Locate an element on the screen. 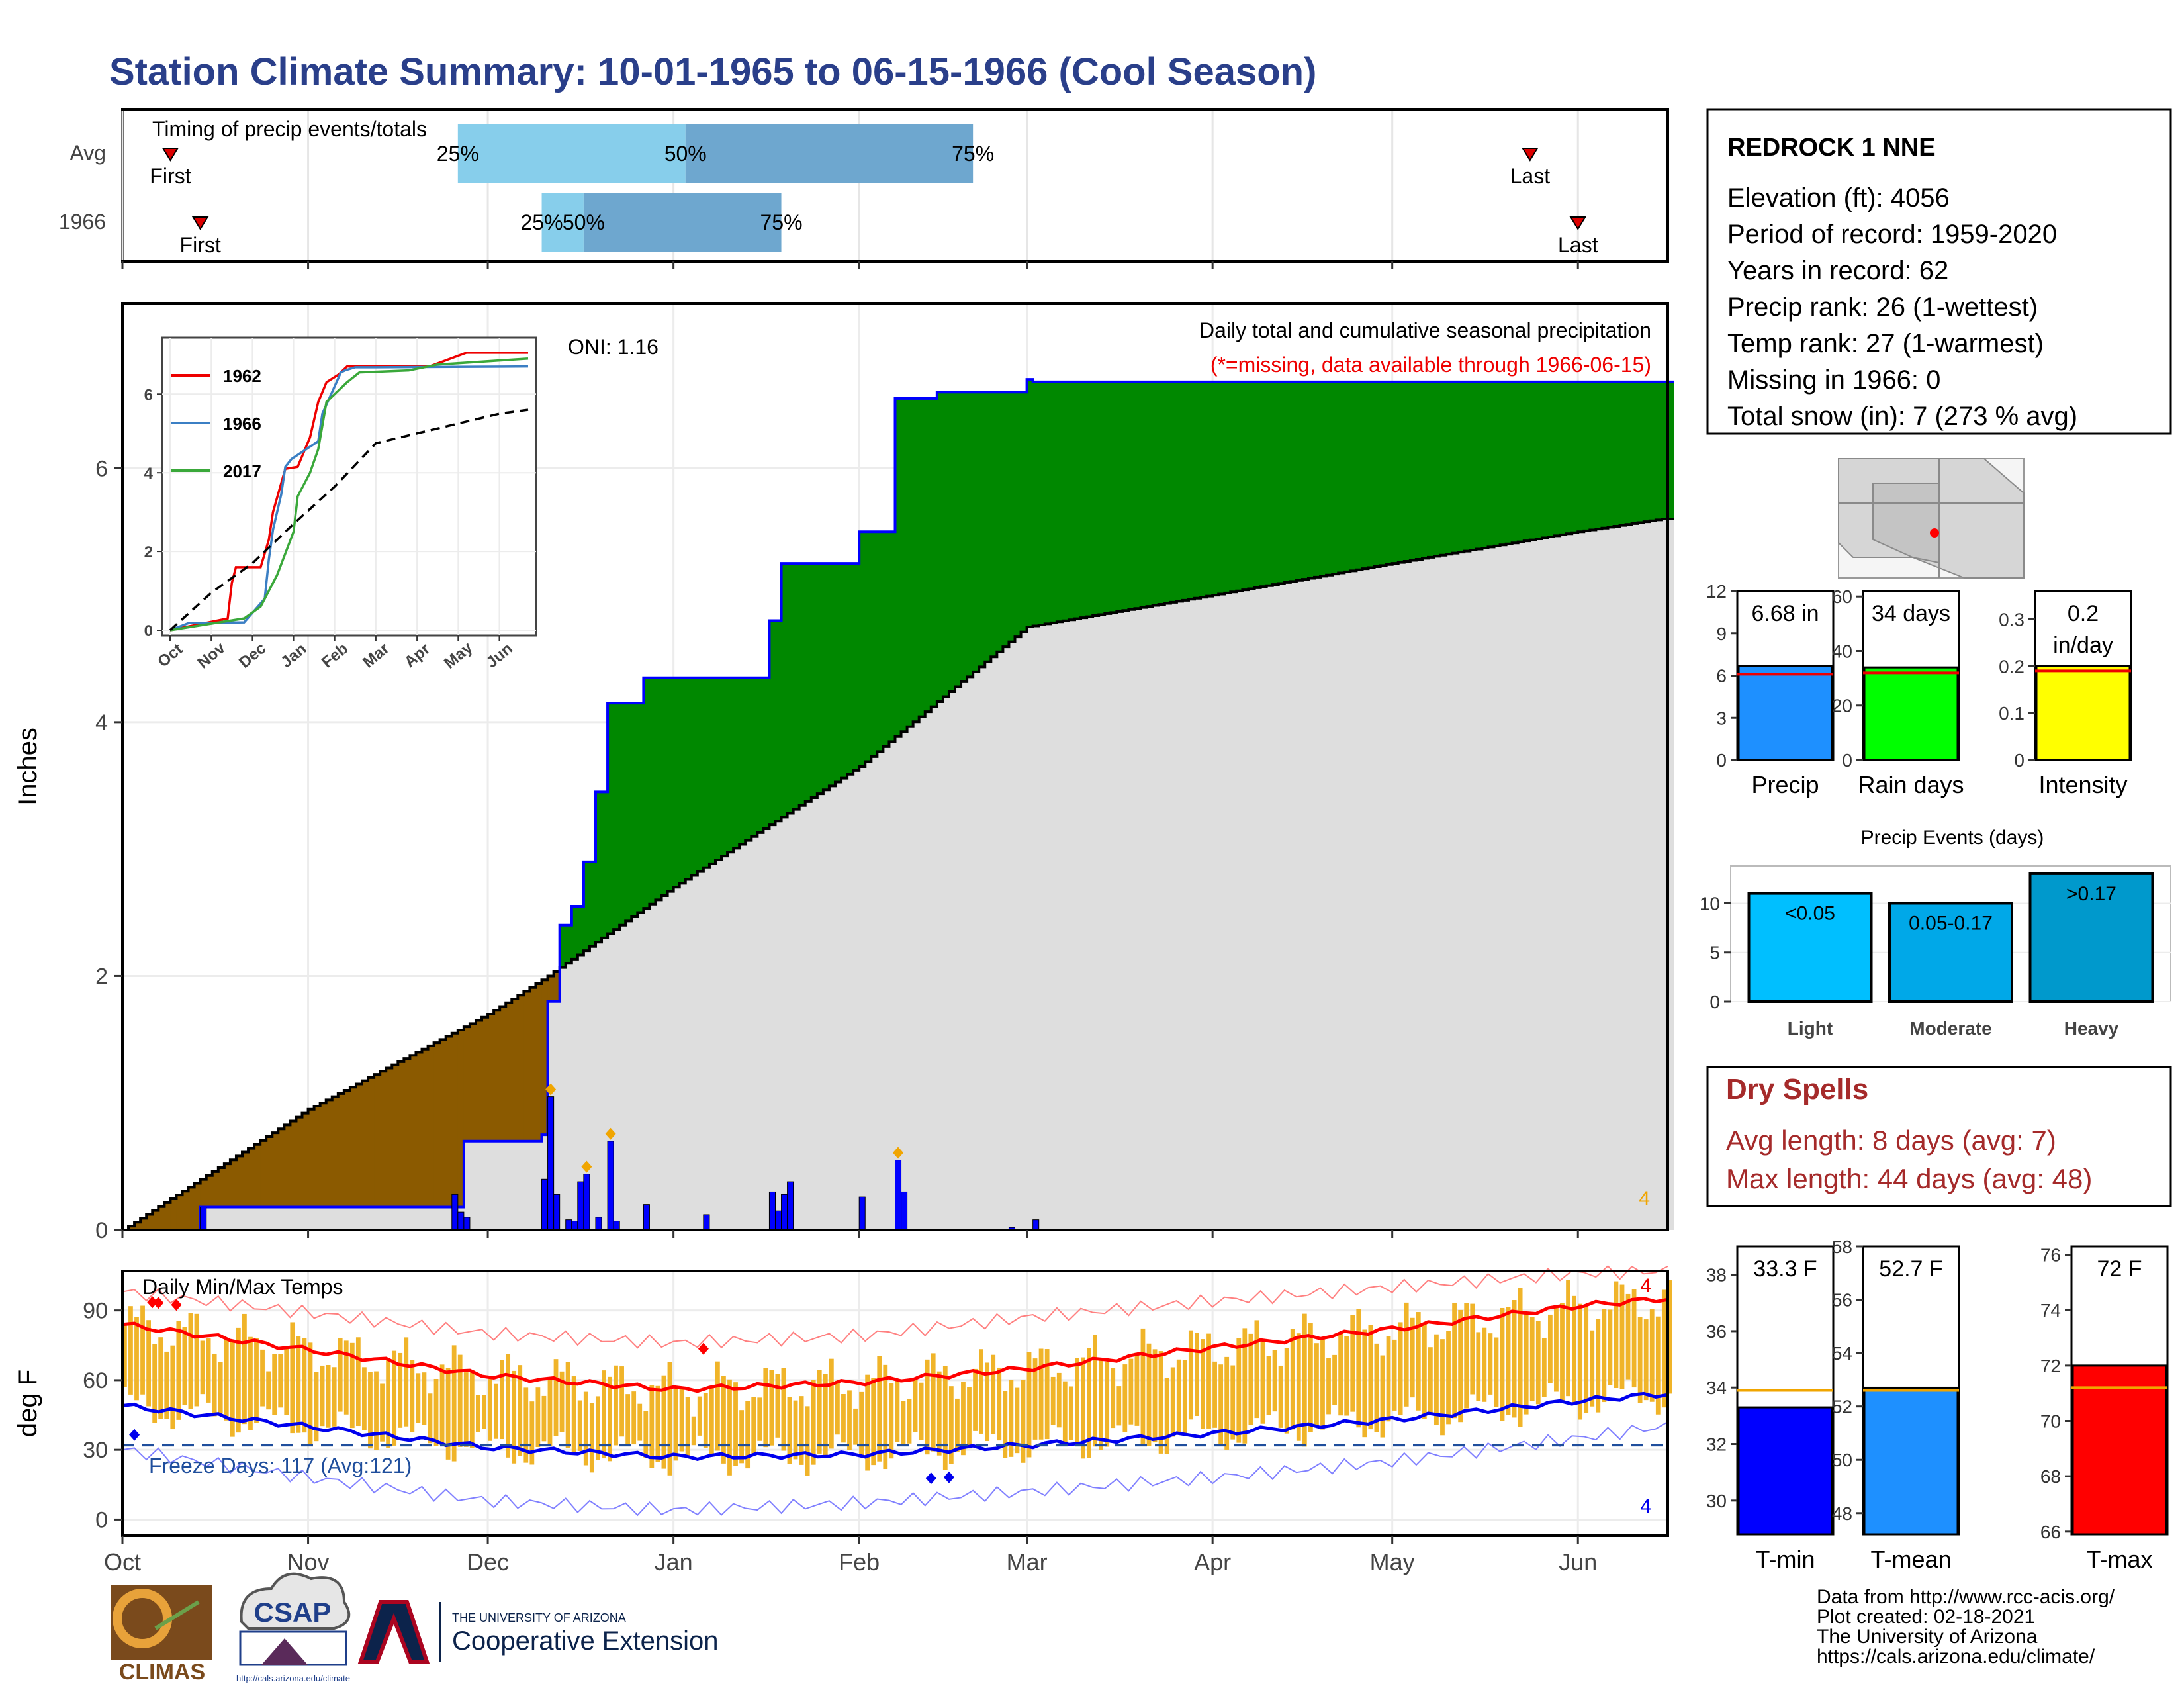  precip-y-tick-label: 0 is located at coordinates (1721, 760).